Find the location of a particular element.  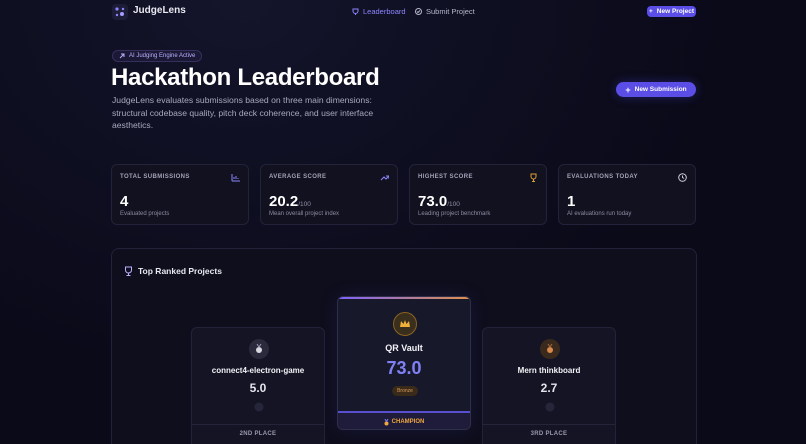

button-text: New Project is located at coordinates (675, 11).